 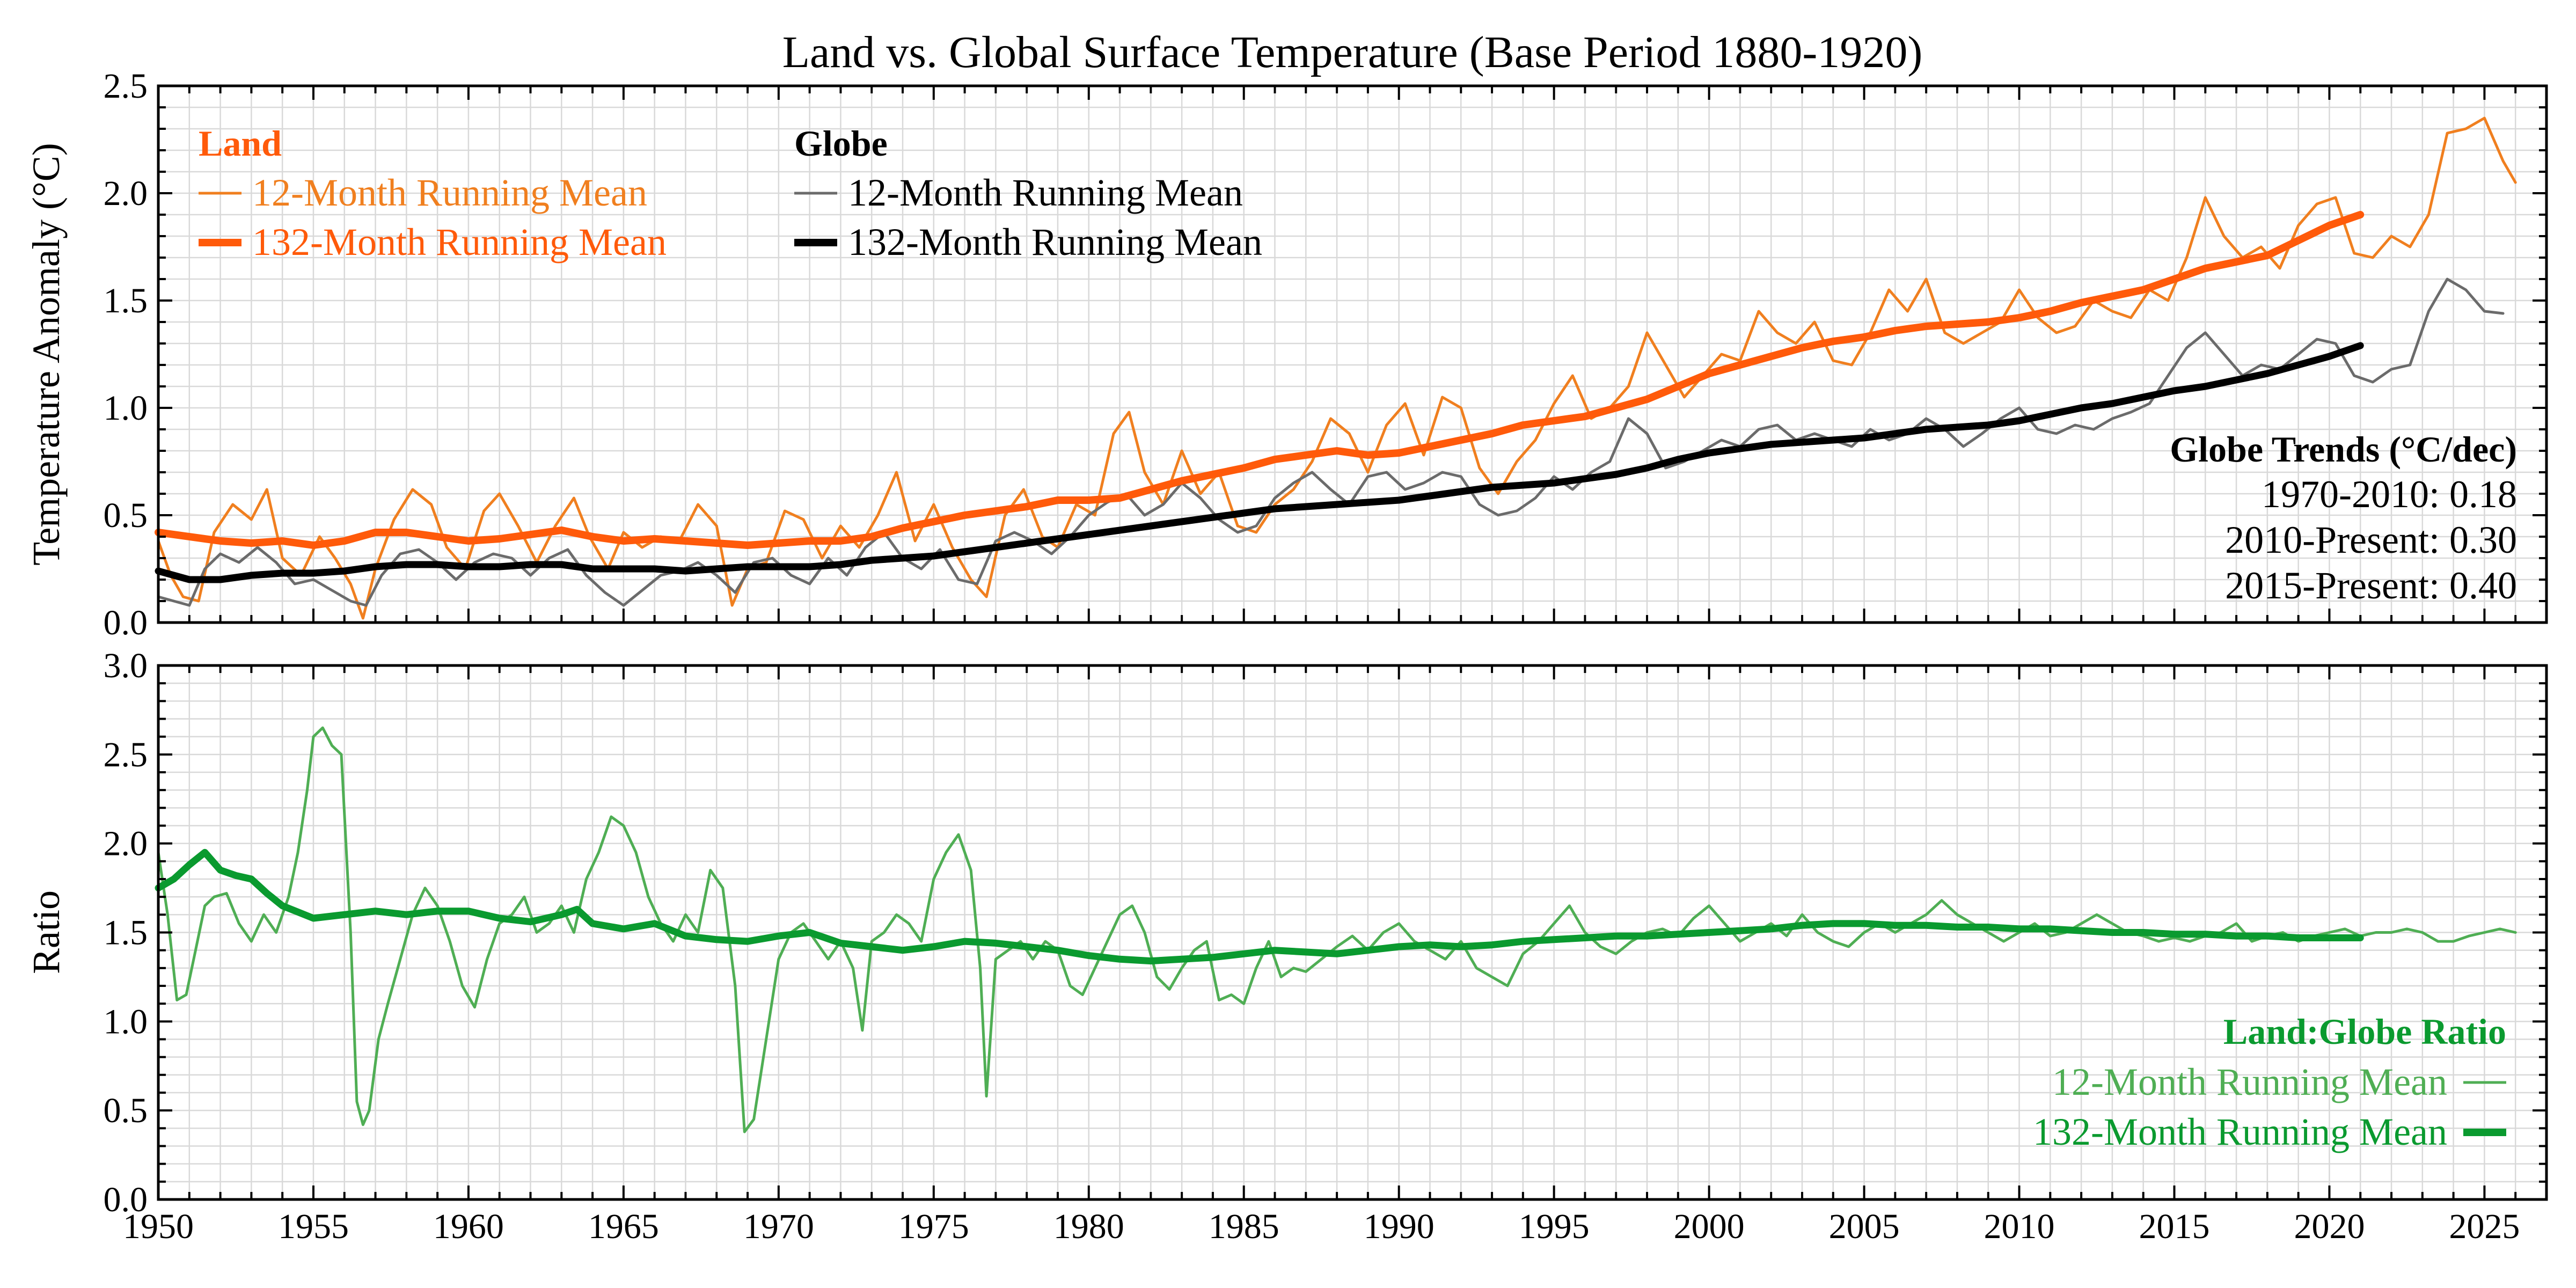 I want to click on legend-globe-132-label: 132-Month Running Mean, so click(x=1055, y=242).